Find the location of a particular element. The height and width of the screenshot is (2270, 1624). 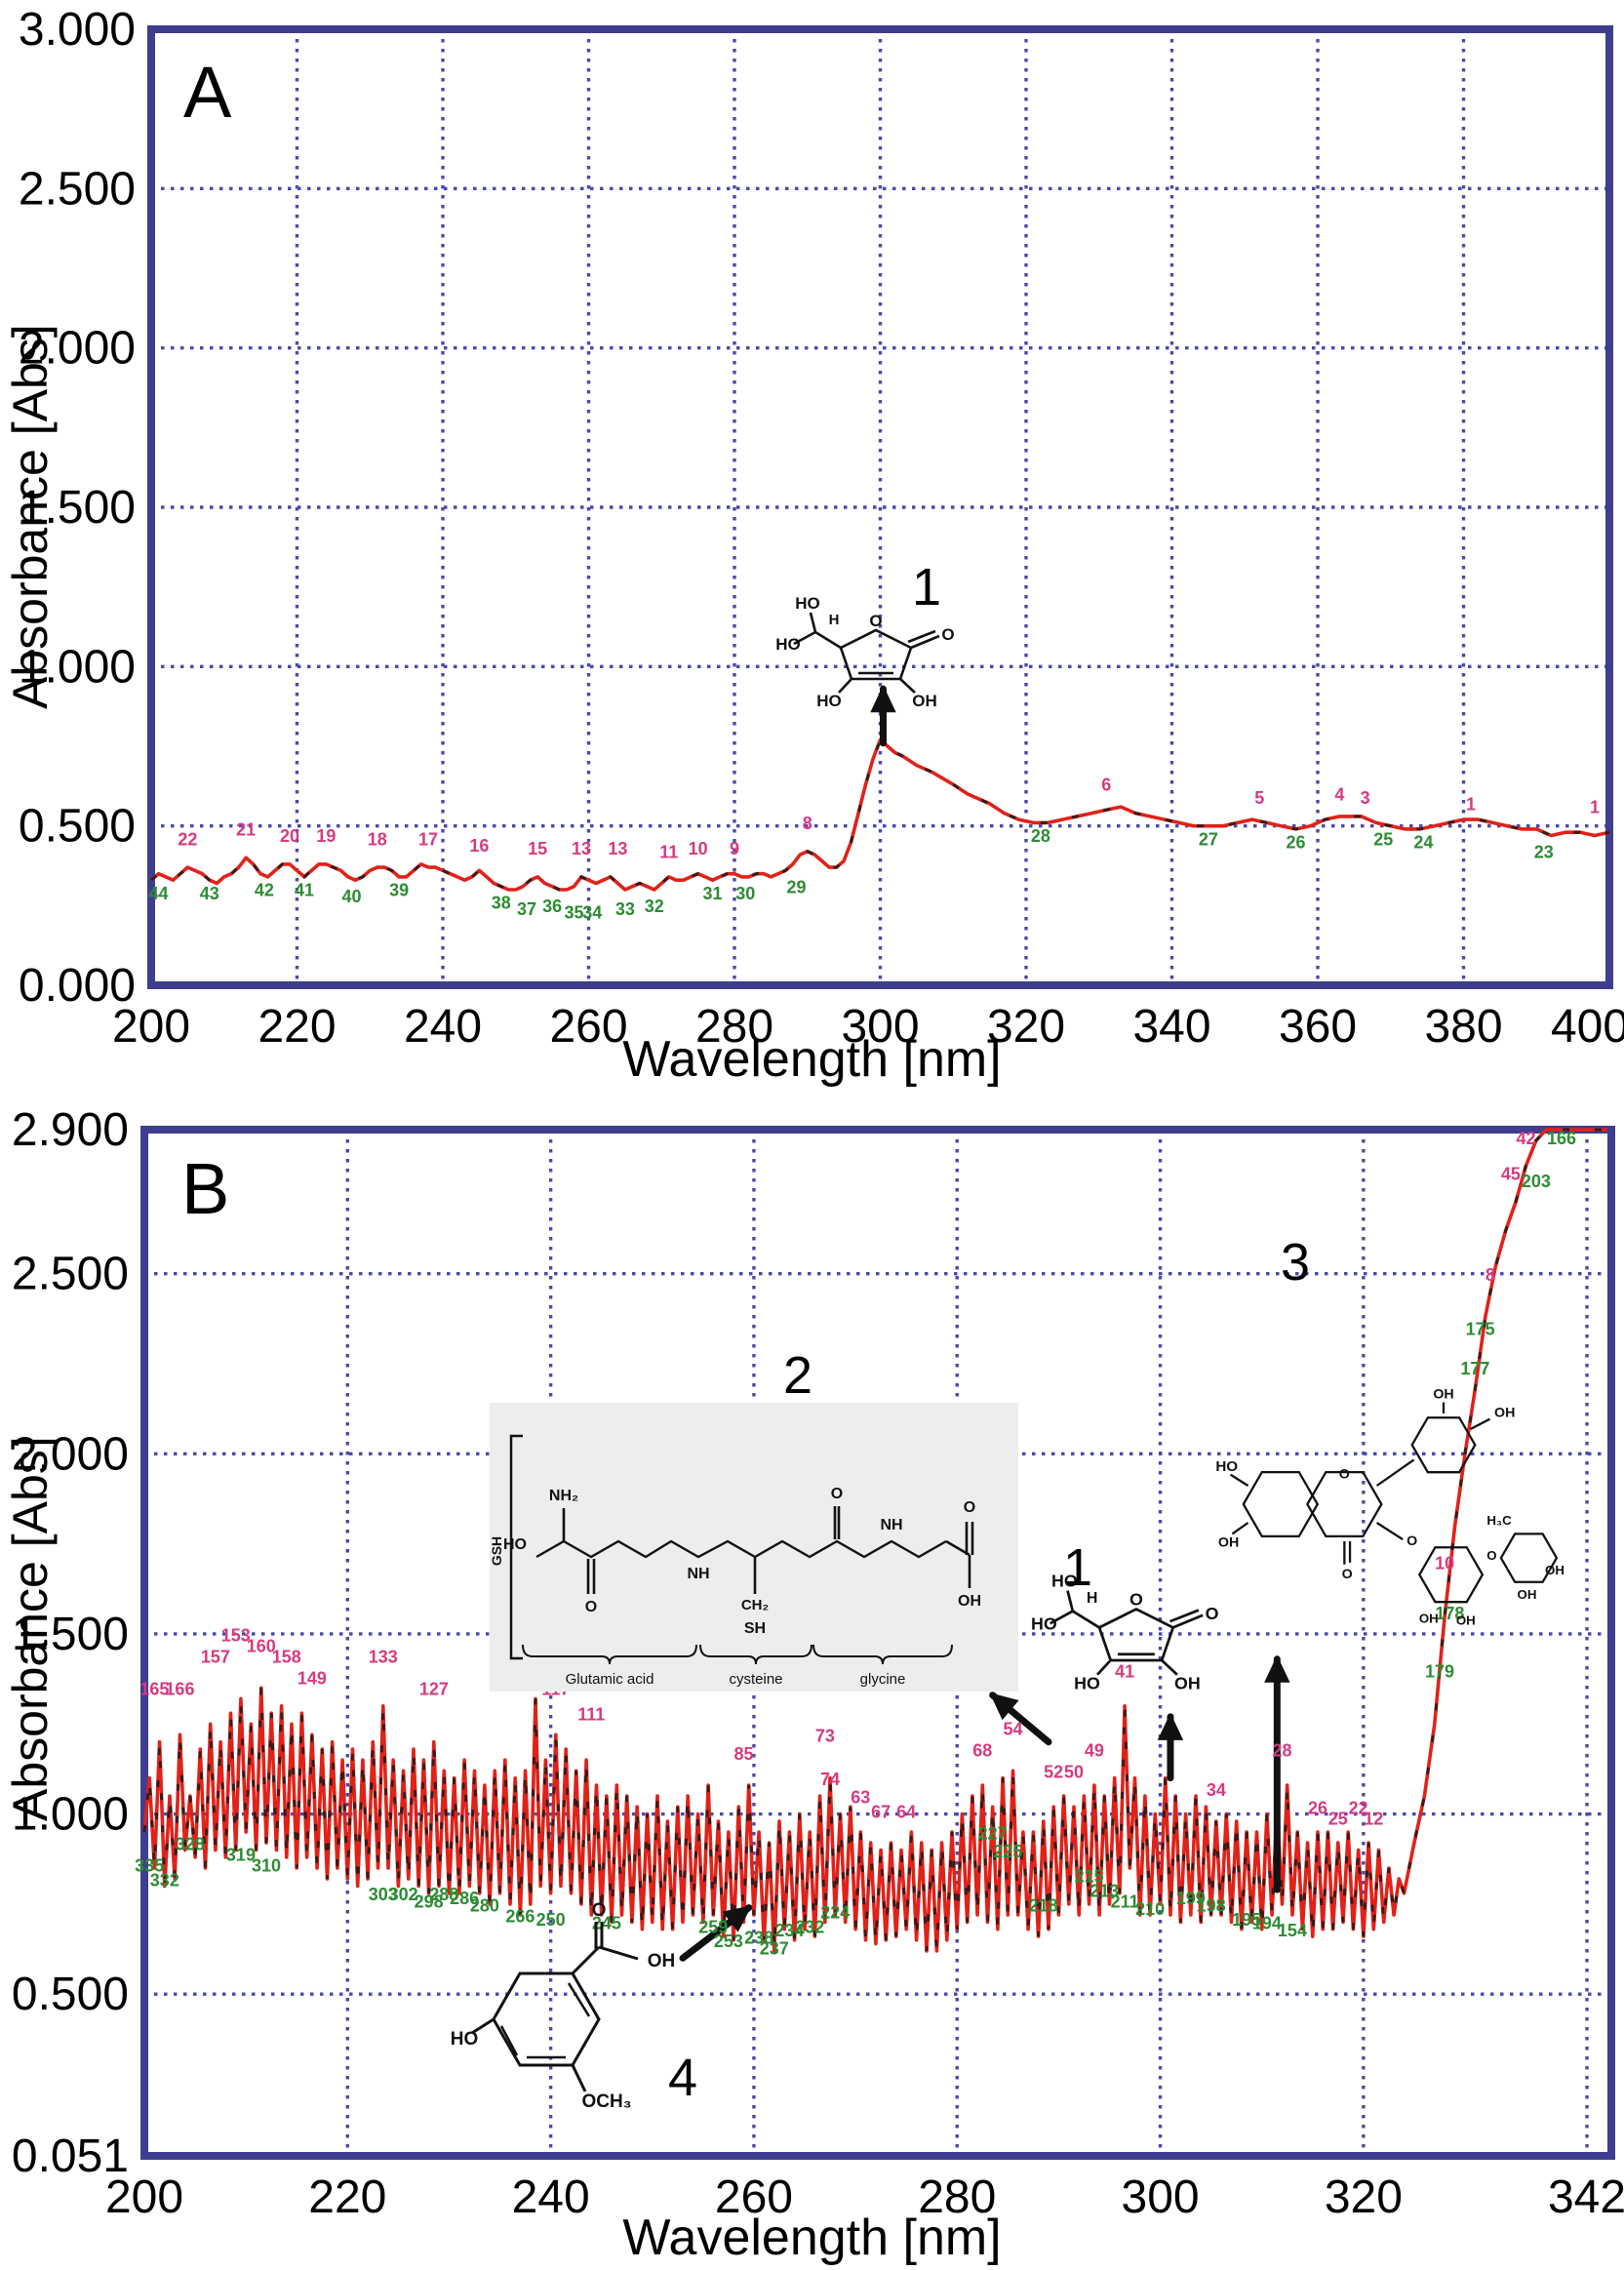

svg-text: 1 is located at coordinates (1077, 1567).